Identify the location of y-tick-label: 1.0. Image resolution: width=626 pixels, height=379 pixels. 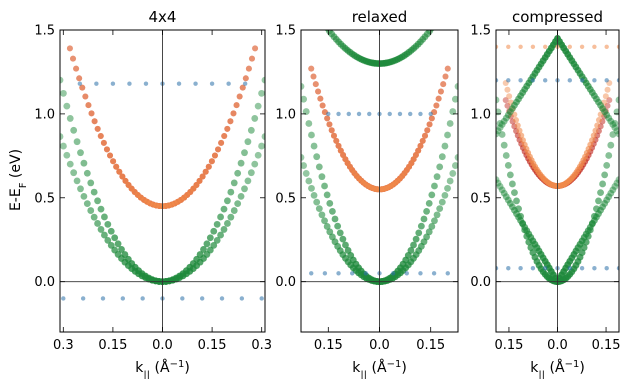
(285, 114).